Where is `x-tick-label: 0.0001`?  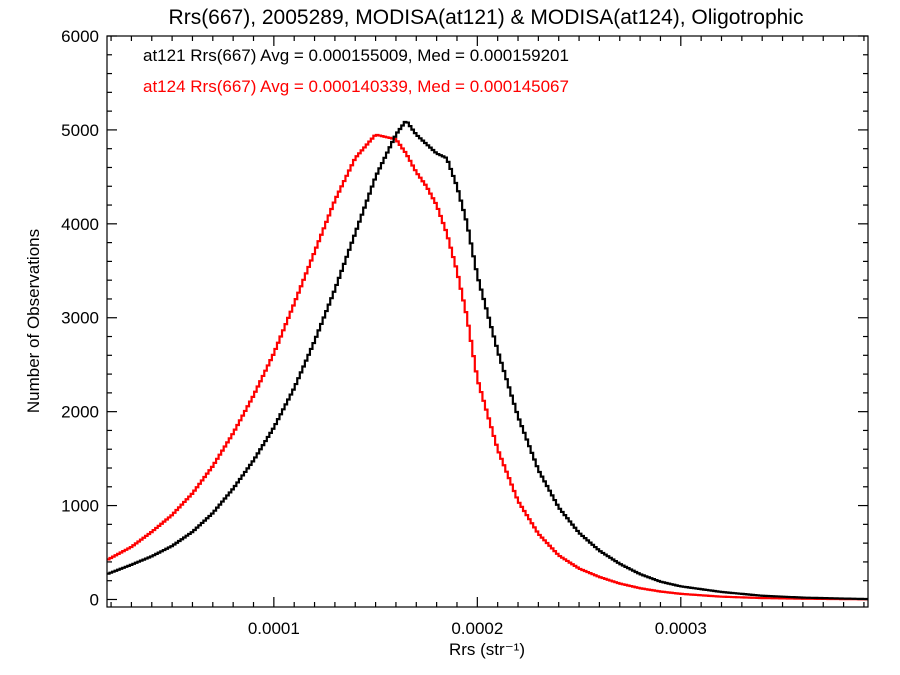 x-tick-label: 0.0001 is located at coordinates (274, 628).